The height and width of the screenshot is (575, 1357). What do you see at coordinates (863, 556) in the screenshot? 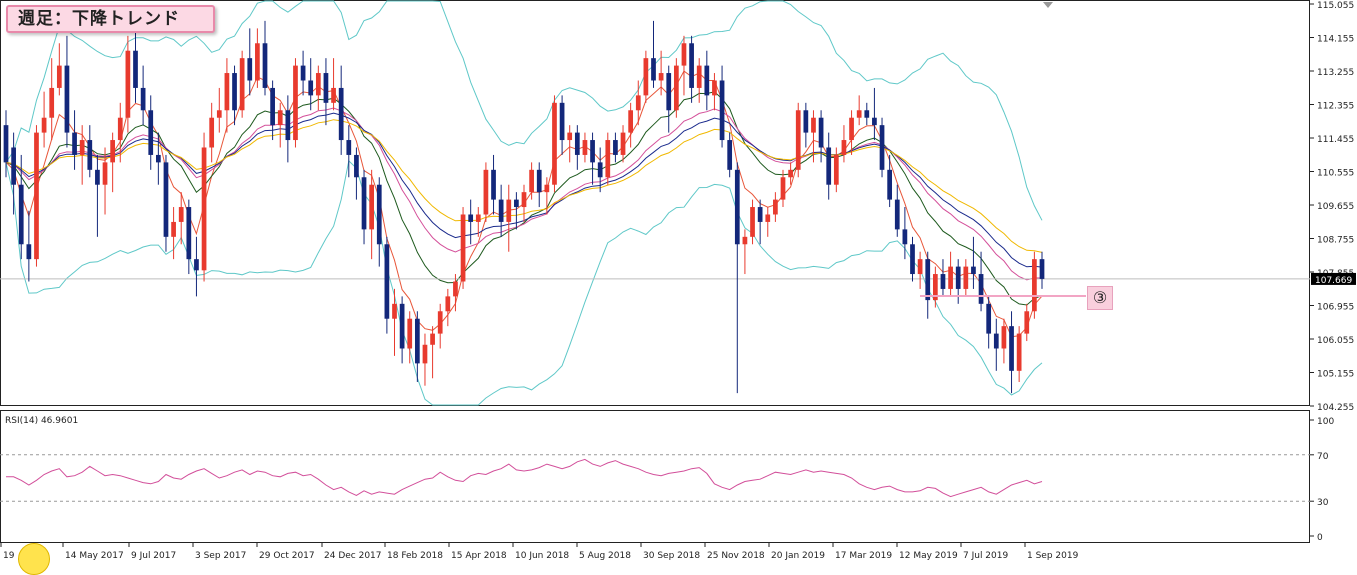
I see `x-axis-label: 17 Mar 2019` at bounding box center [863, 556].